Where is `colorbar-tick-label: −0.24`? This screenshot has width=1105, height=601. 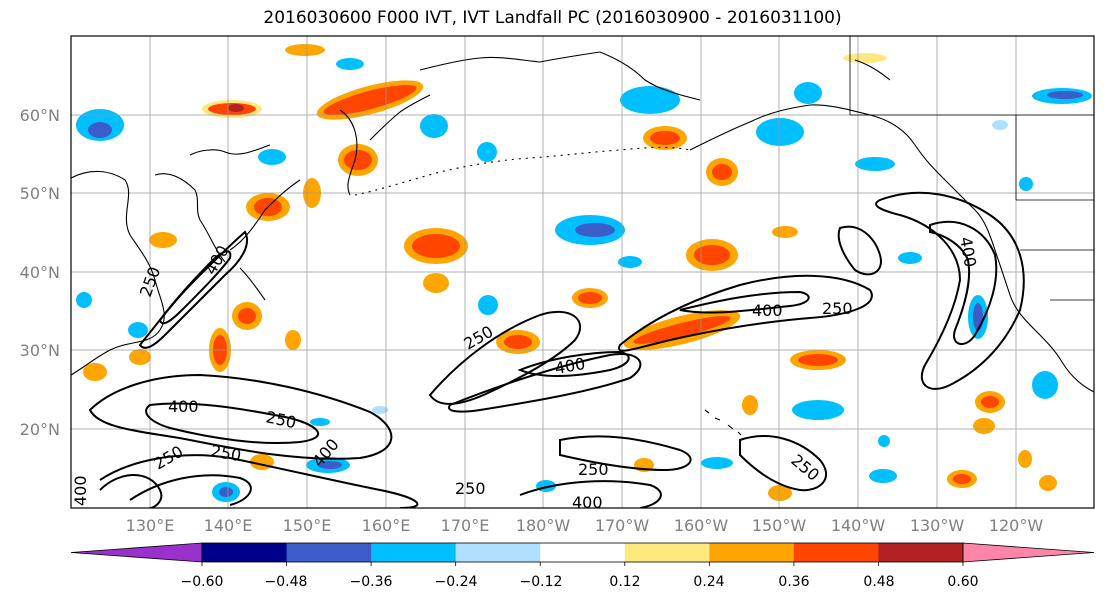
colorbar-tick-label: −0.24 is located at coordinates (456, 582).